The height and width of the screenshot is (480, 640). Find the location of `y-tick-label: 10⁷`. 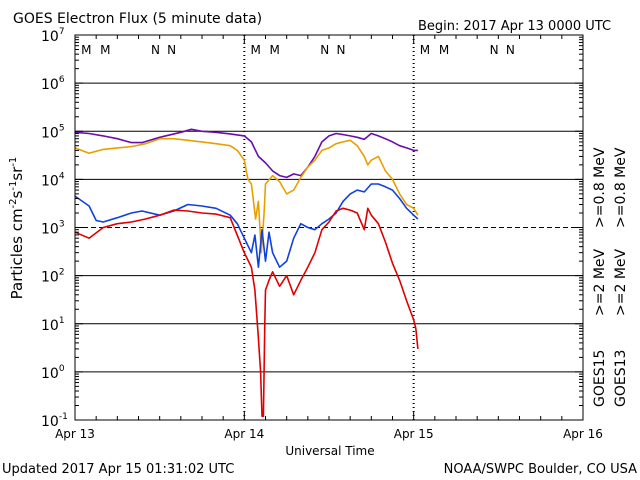

y-tick-label: 10⁷ is located at coordinates (53, 36).